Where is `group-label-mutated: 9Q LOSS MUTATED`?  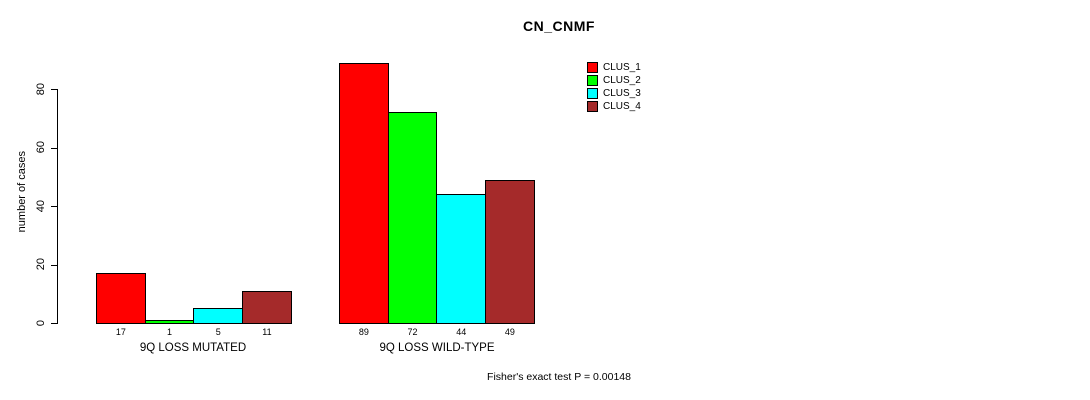 group-label-mutated: 9Q LOSS MUTATED is located at coordinates (193, 348).